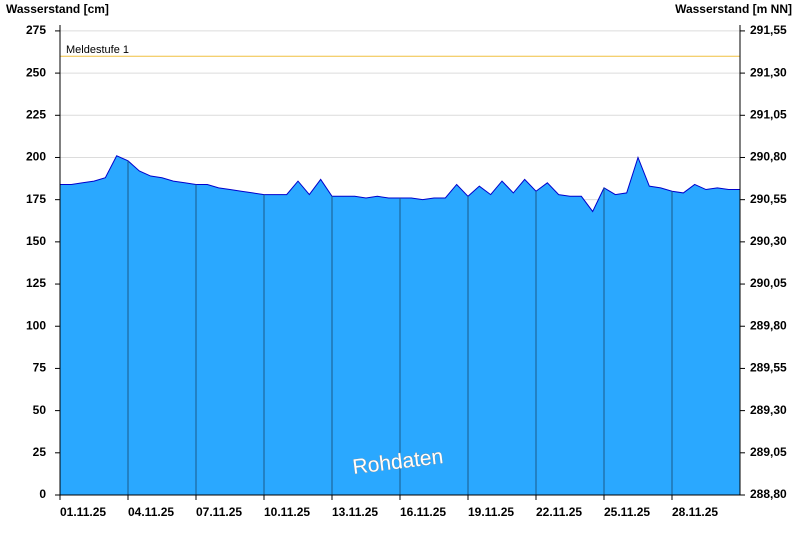  I want to click on y2-axis-label: Wasserstand [m NN], so click(733, 9).